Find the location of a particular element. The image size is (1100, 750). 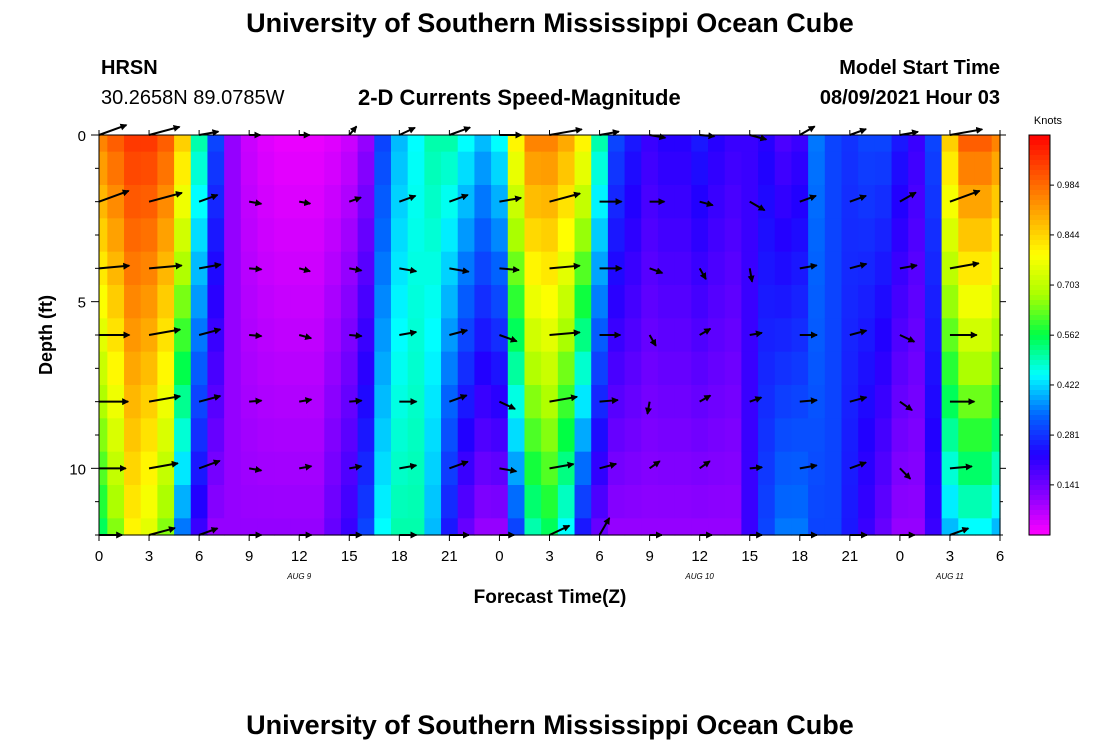

station-coordinates: 30.2658N 89.0785W is located at coordinates (193, 98).